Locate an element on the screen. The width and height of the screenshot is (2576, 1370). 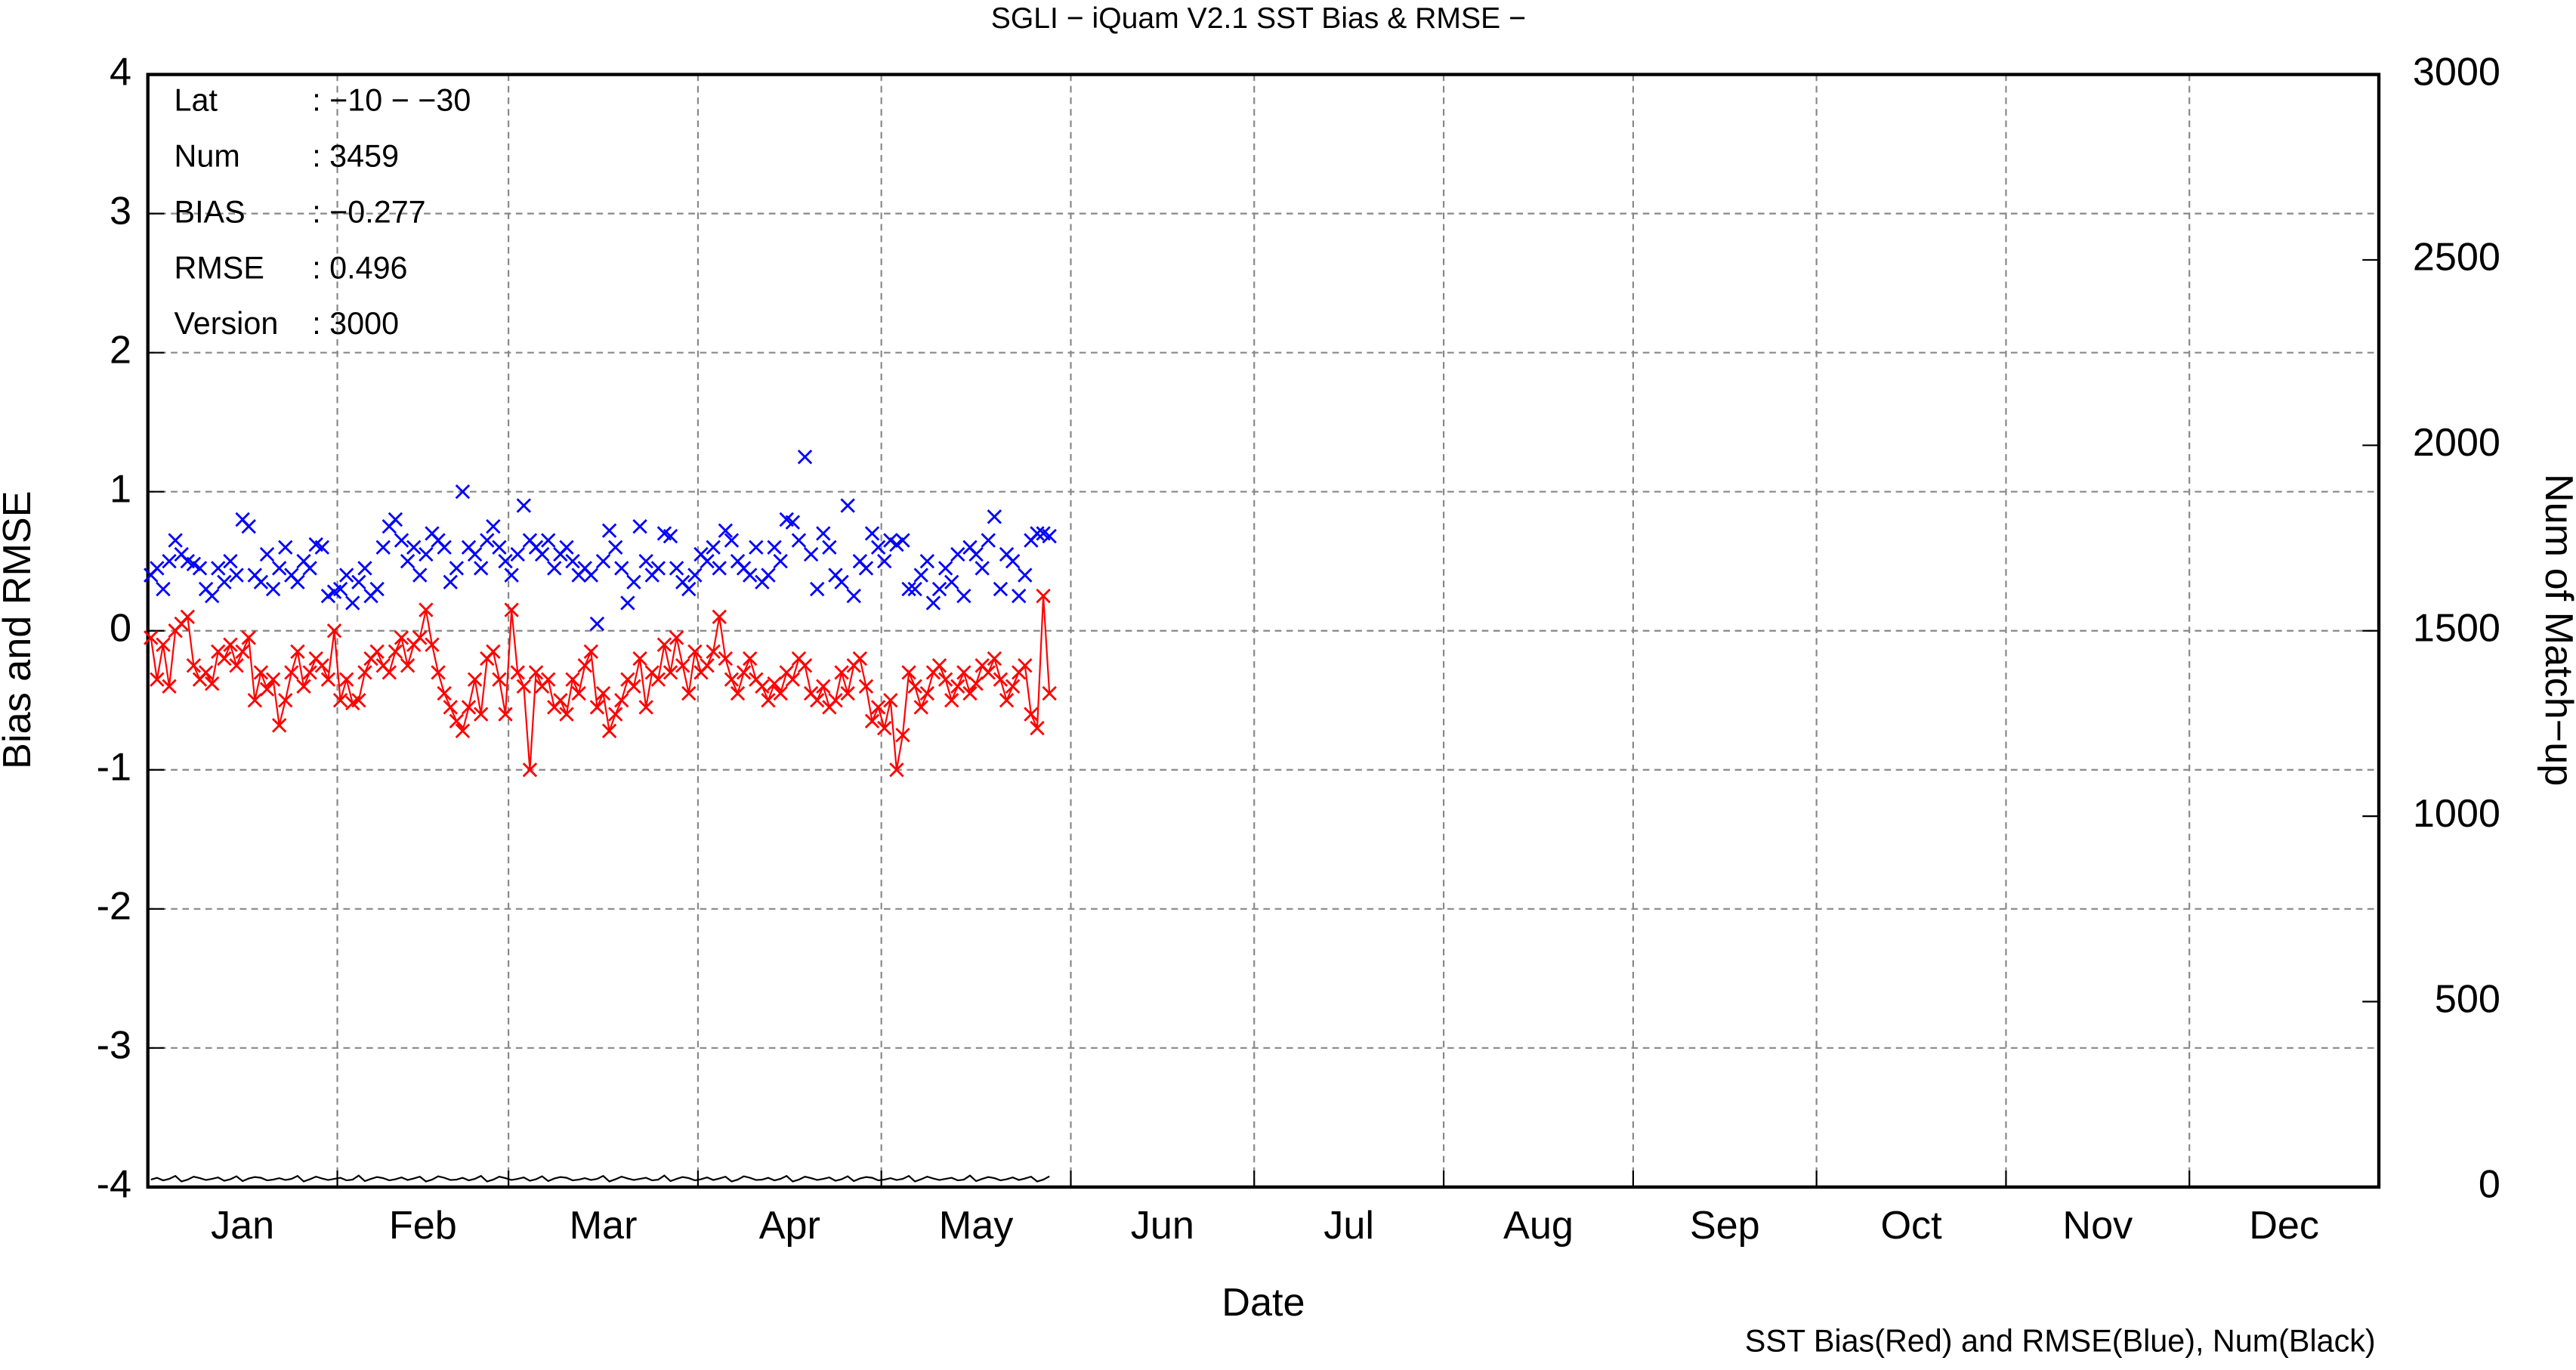
x-tick-label: Aug is located at coordinates (1538, 1226).